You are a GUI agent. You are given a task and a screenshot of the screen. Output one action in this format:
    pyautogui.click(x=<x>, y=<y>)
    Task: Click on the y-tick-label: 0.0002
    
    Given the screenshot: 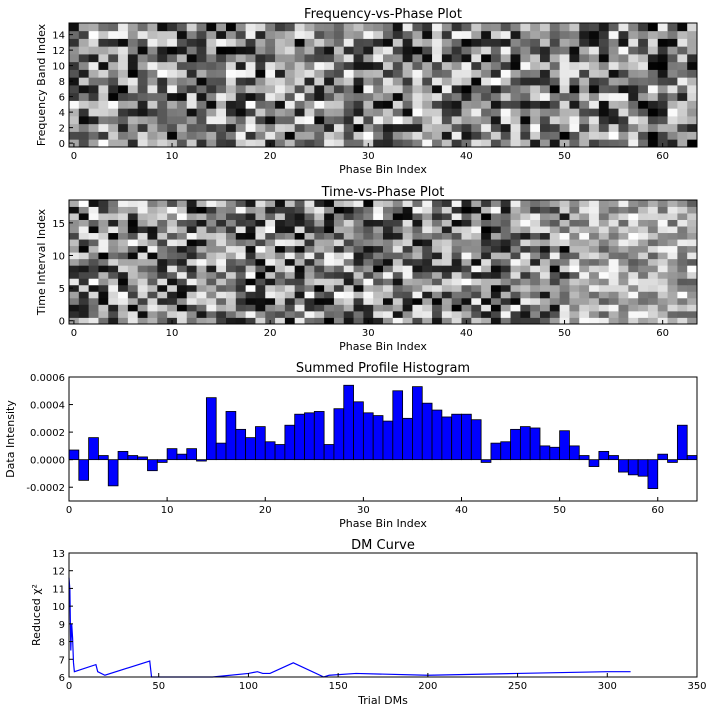 What is the action you would take?
    pyautogui.click(x=47, y=433)
    